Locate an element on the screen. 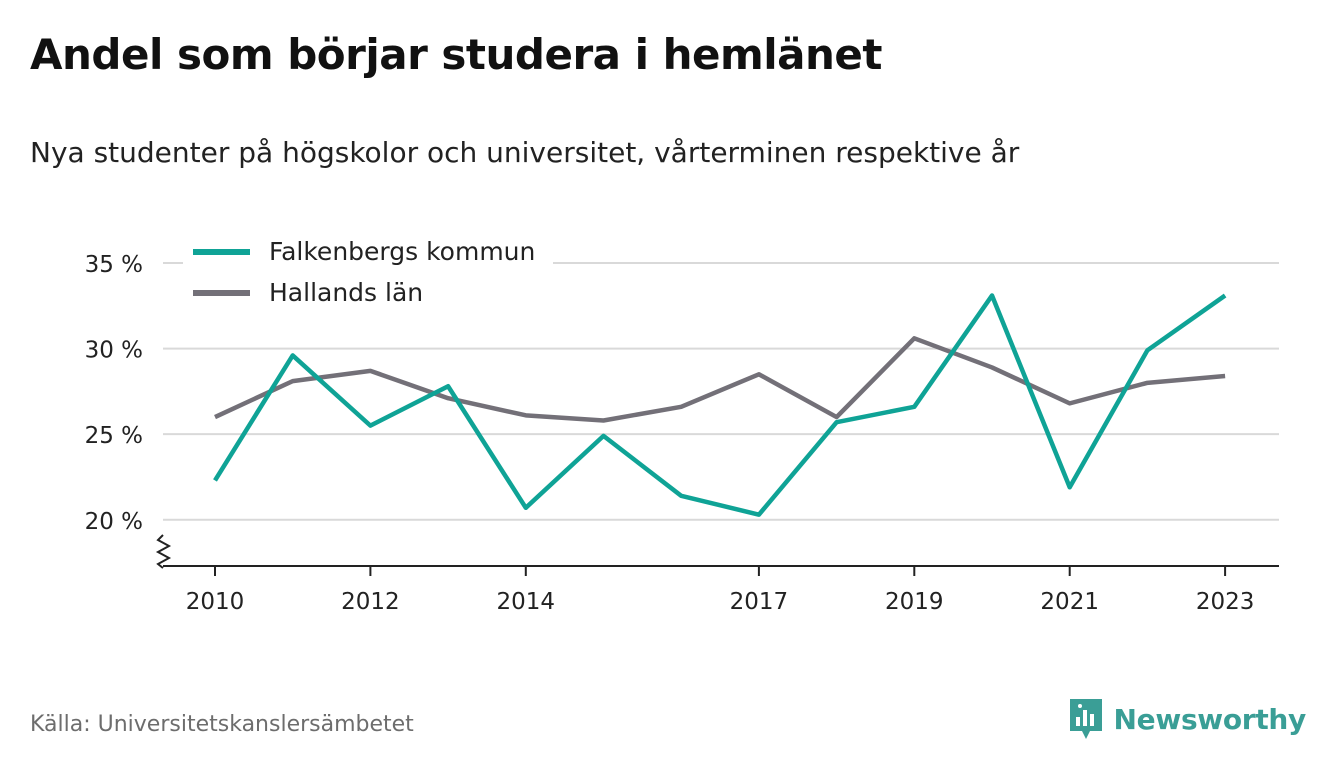 The image size is (1340, 771). chart-title: Andel som börjar studera i hemlänet is located at coordinates (456, 54).